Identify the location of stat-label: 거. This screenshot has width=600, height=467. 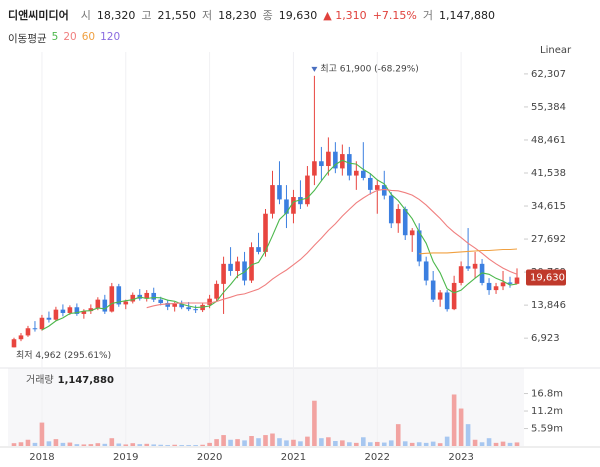
(427, 15).